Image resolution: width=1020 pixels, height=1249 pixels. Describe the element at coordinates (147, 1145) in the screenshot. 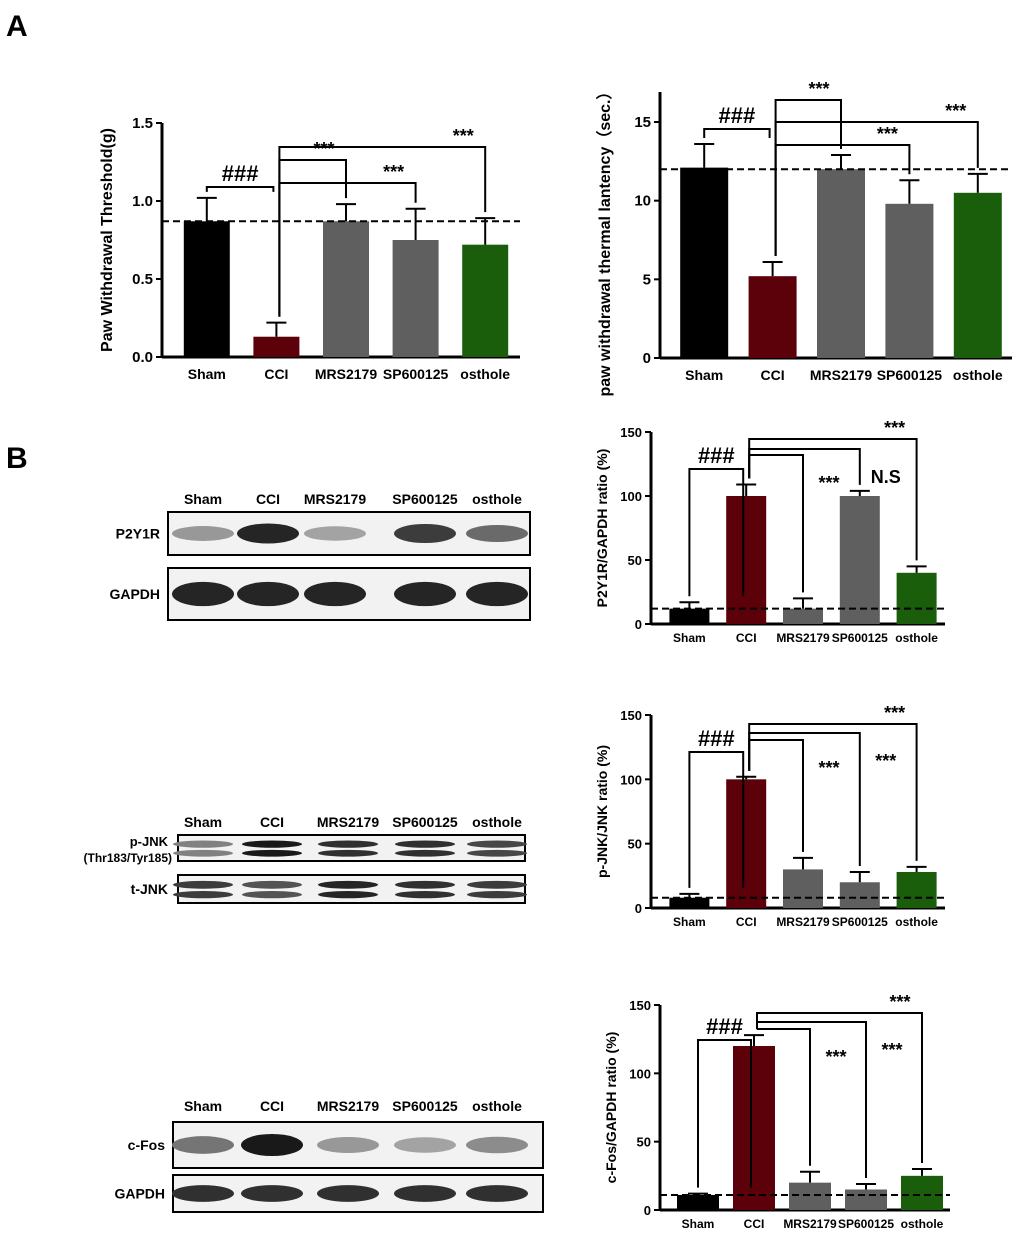

I see `blot-row-label: c-Fos` at that location.